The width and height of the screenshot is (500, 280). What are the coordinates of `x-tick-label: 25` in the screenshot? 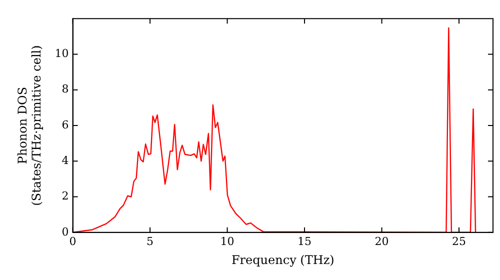 It's located at (459, 241).